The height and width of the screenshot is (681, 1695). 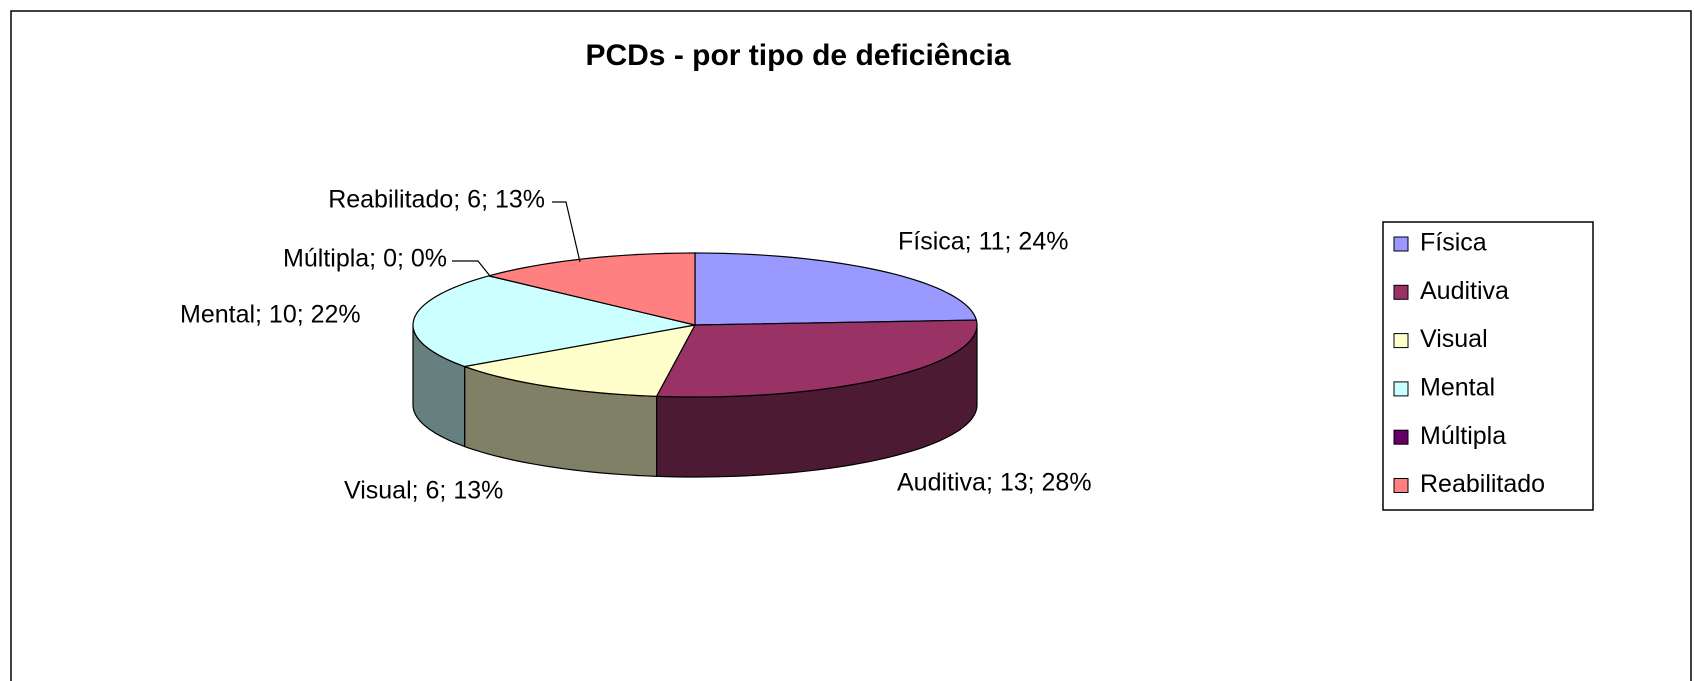 What do you see at coordinates (1457, 388) in the screenshot?
I see `legend-label: Mental` at bounding box center [1457, 388].